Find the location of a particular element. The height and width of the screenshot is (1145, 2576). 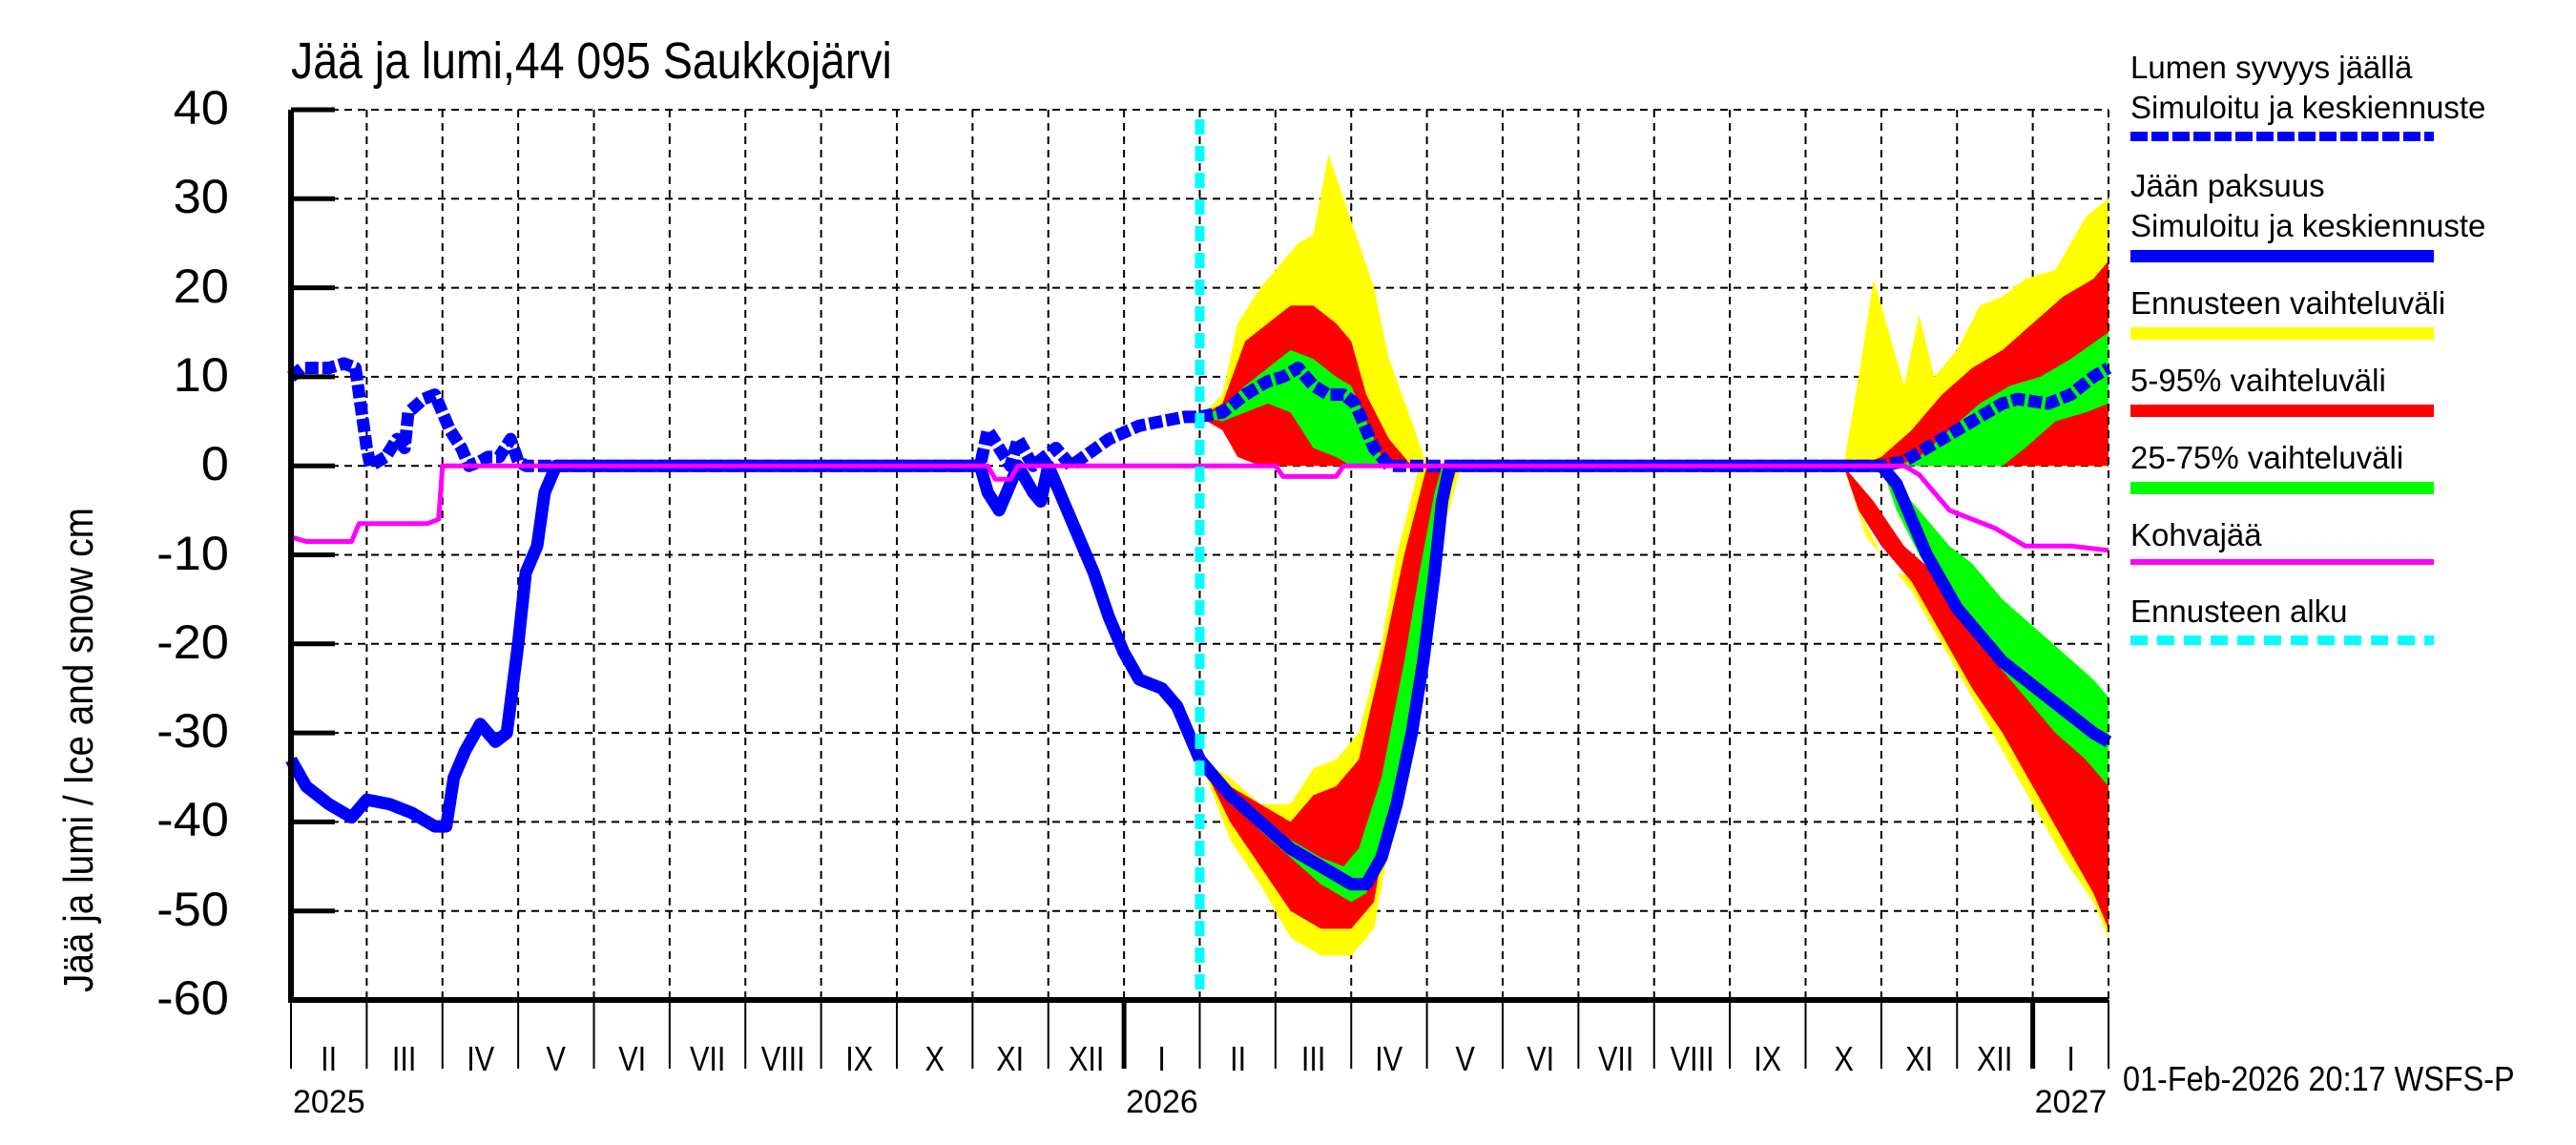

y-tick-label: -60 is located at coordinates (192, 998).